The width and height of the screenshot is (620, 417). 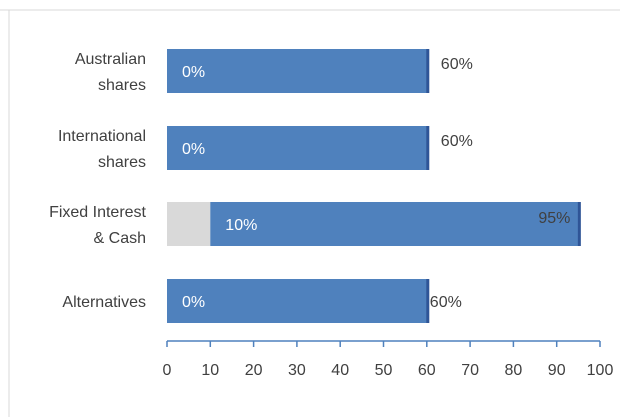 What do you see at coordinates (297, 148) in the screenshot?
I see `bar-range-international-shares` at bounding box center [297, 148].